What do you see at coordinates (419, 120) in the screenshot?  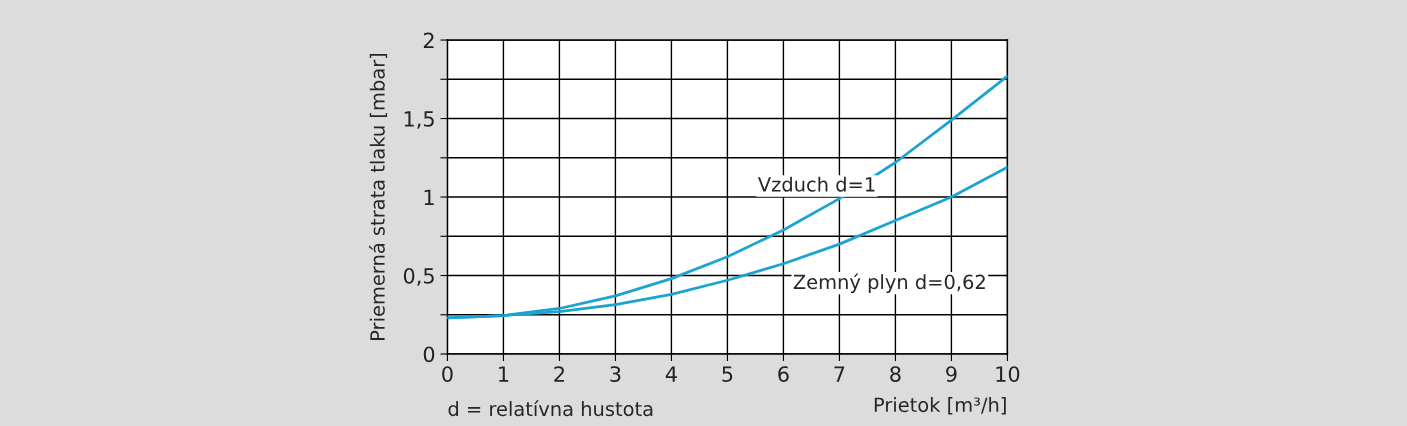 I see `y-tick-label: 1,5` at bounding box center [419, 120].